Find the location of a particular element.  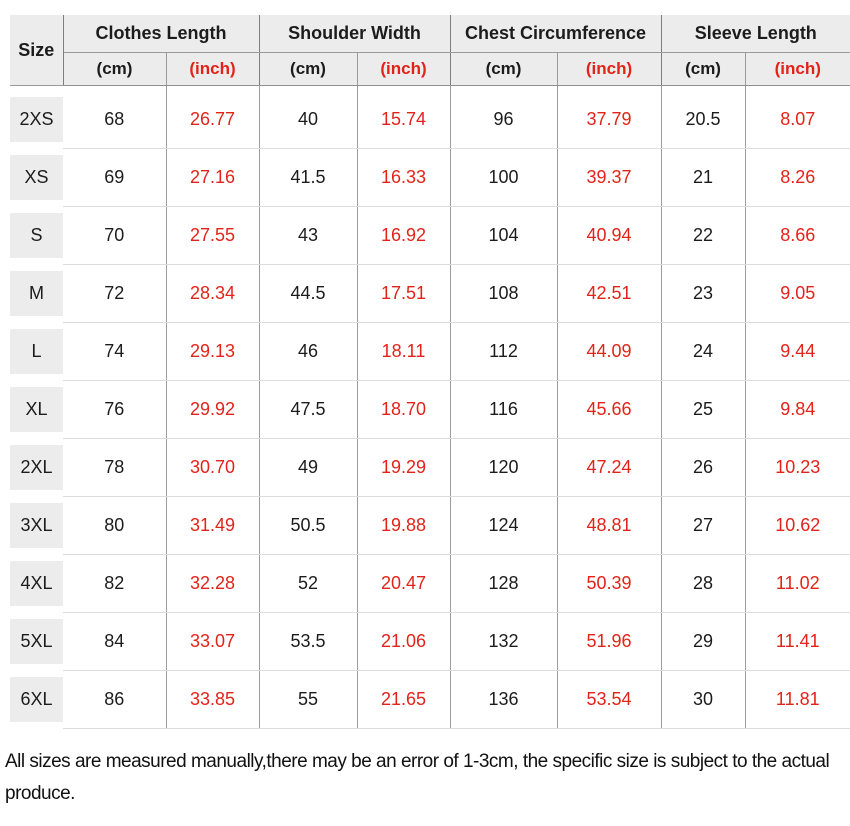

subheader-clothes-length-inch: (inch) is located at coordinates (213, 69).